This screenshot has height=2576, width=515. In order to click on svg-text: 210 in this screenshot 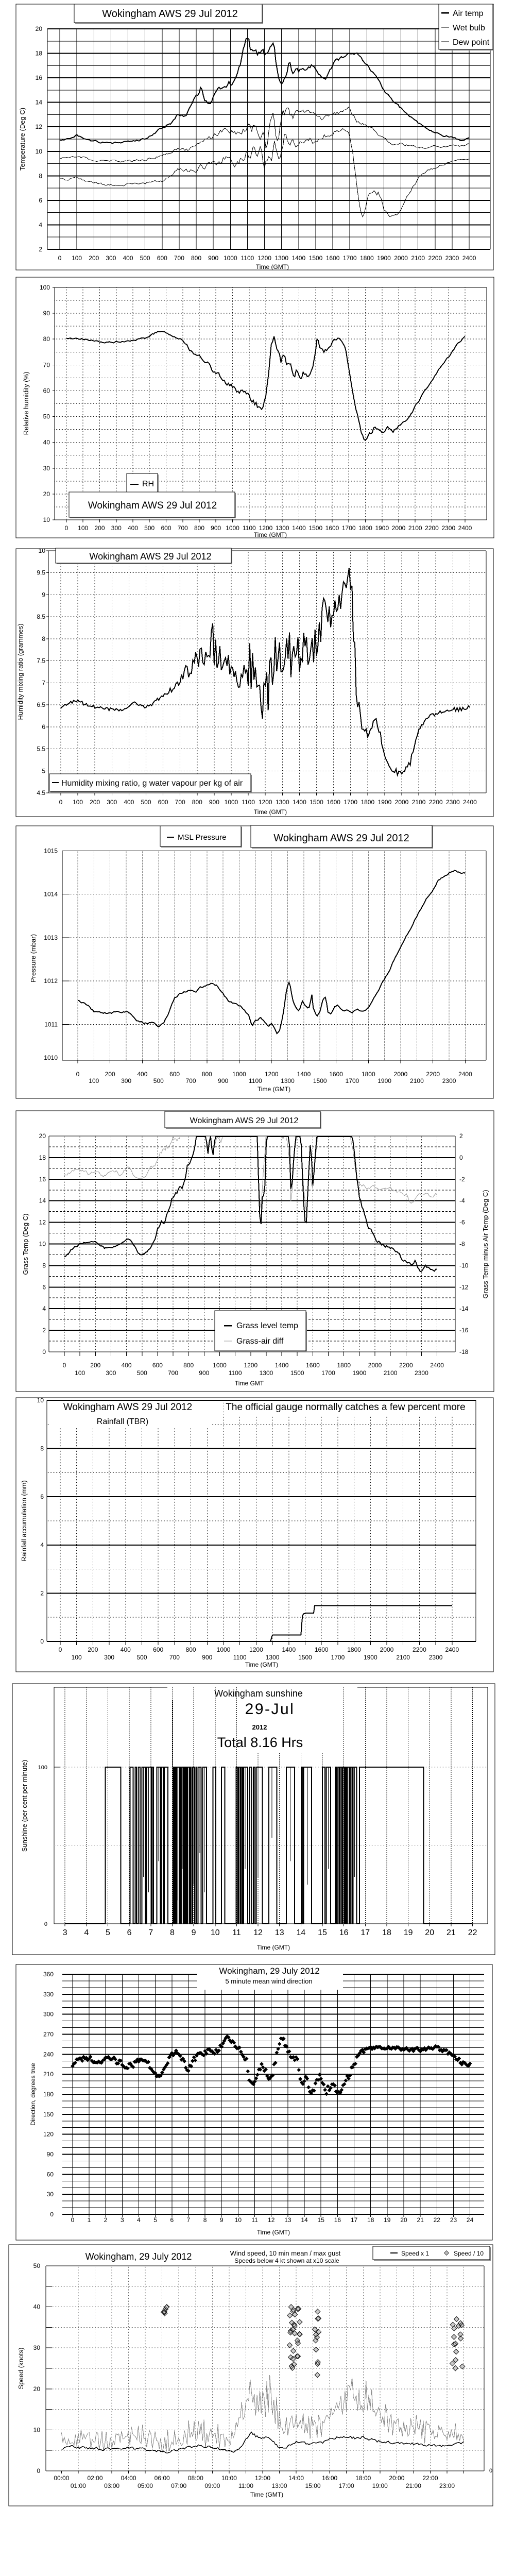, I will do `click(48, 2074)`.